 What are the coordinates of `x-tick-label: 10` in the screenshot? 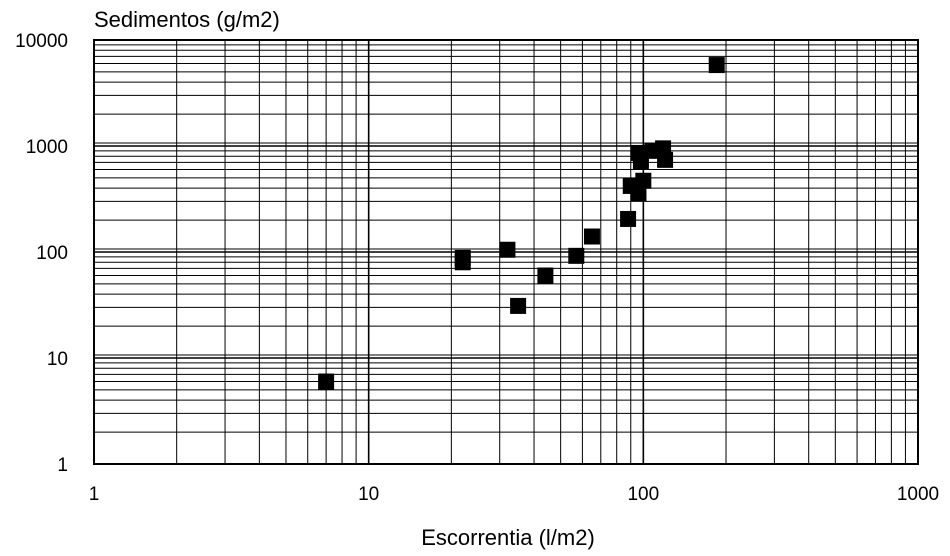 It's located at (368, 494).